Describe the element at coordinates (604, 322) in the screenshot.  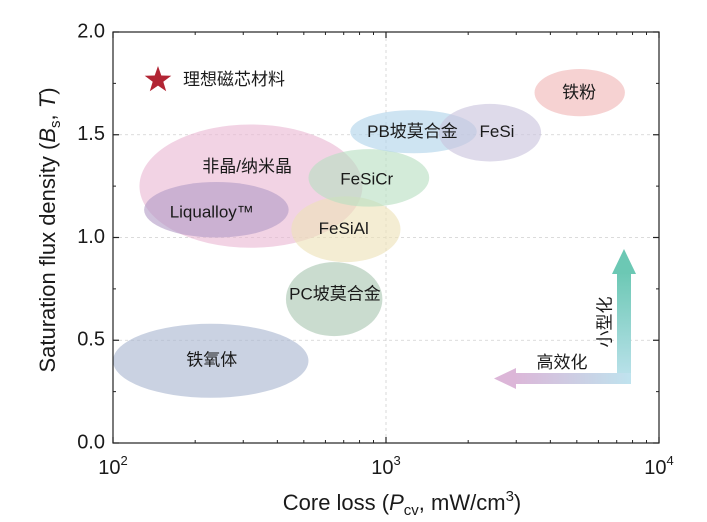
I see `vertical-arrow-label: 小型化` at that location.